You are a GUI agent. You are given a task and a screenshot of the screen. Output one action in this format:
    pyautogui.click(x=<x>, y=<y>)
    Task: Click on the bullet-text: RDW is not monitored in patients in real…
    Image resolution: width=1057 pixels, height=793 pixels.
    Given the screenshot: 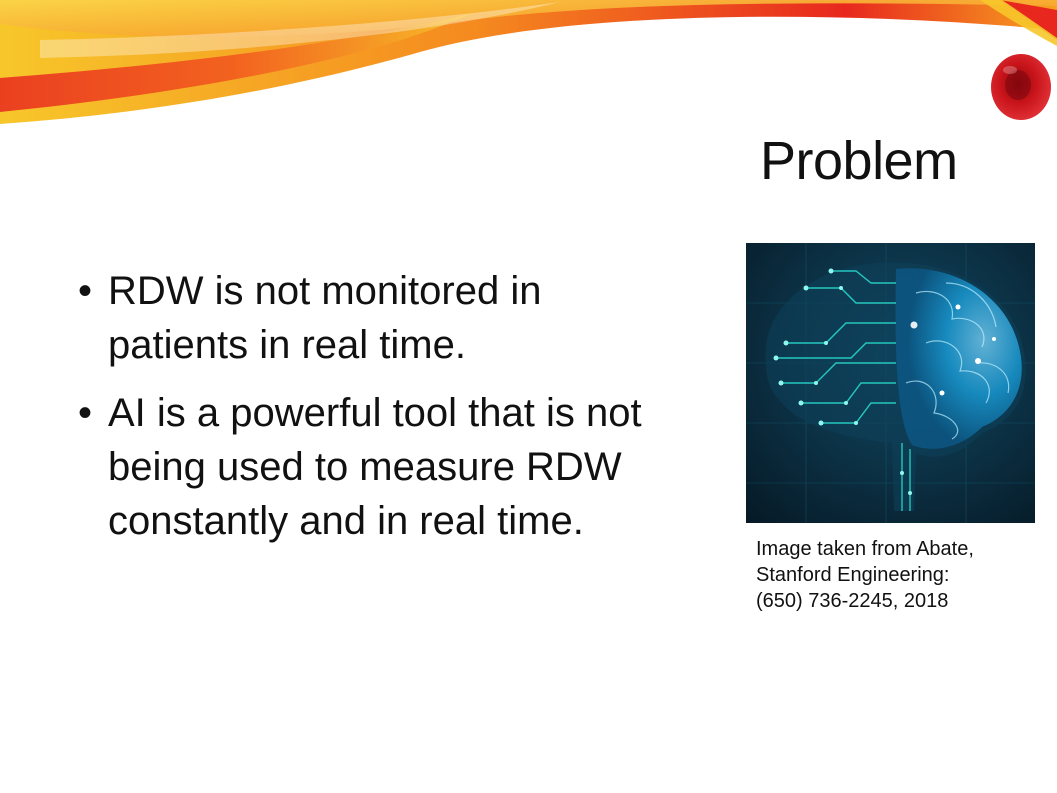 What is the action you would take?
    pyautogui.click(x=325, y=318)
    